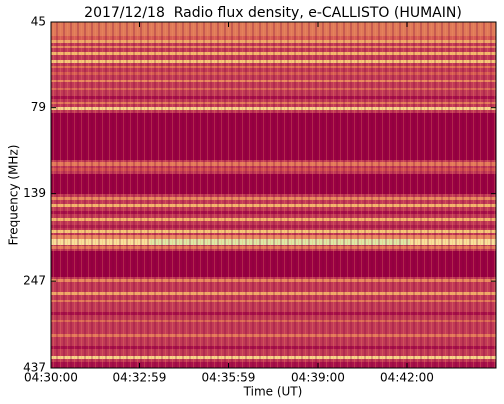 The image size is (504, 404). I want to click on y-tick-label: 139, so click(34, 193).